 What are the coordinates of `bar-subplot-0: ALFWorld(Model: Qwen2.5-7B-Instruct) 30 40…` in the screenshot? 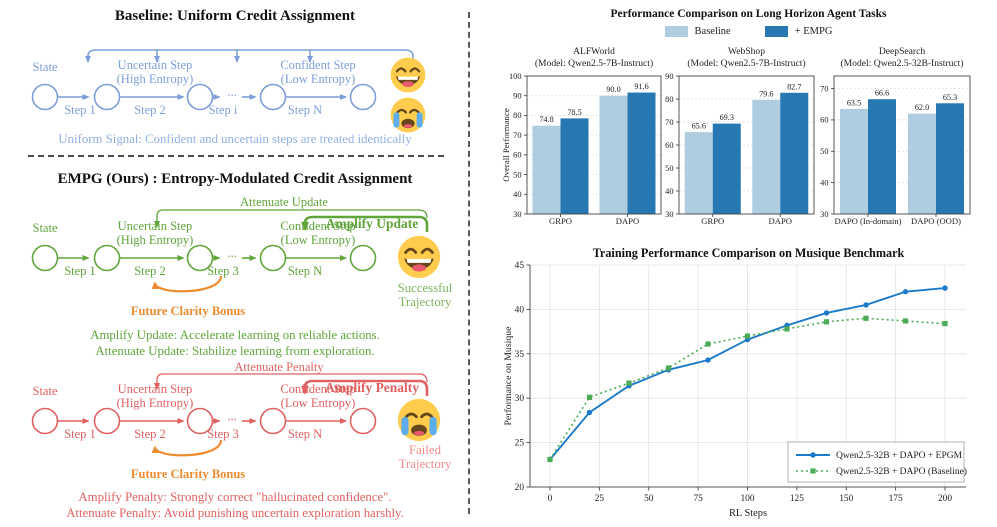 It's located at (585, 136).